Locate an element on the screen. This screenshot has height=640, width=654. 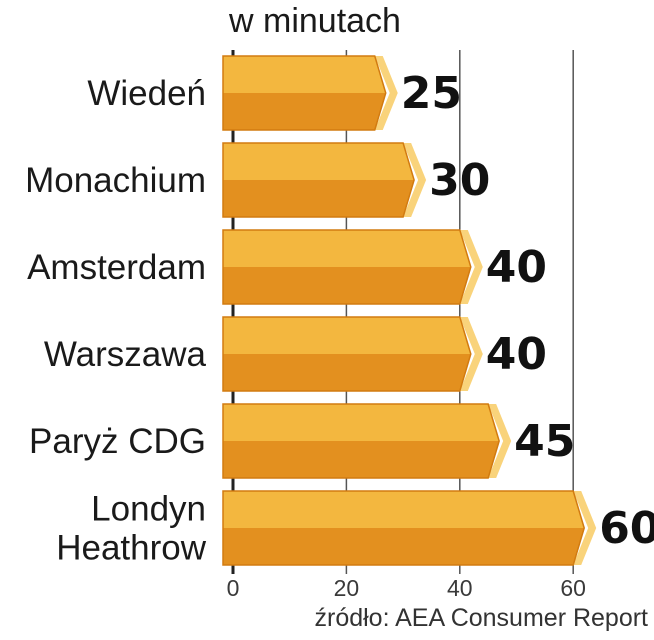
category-label: Londyn Heathrow is located at coordinates (131, 529).